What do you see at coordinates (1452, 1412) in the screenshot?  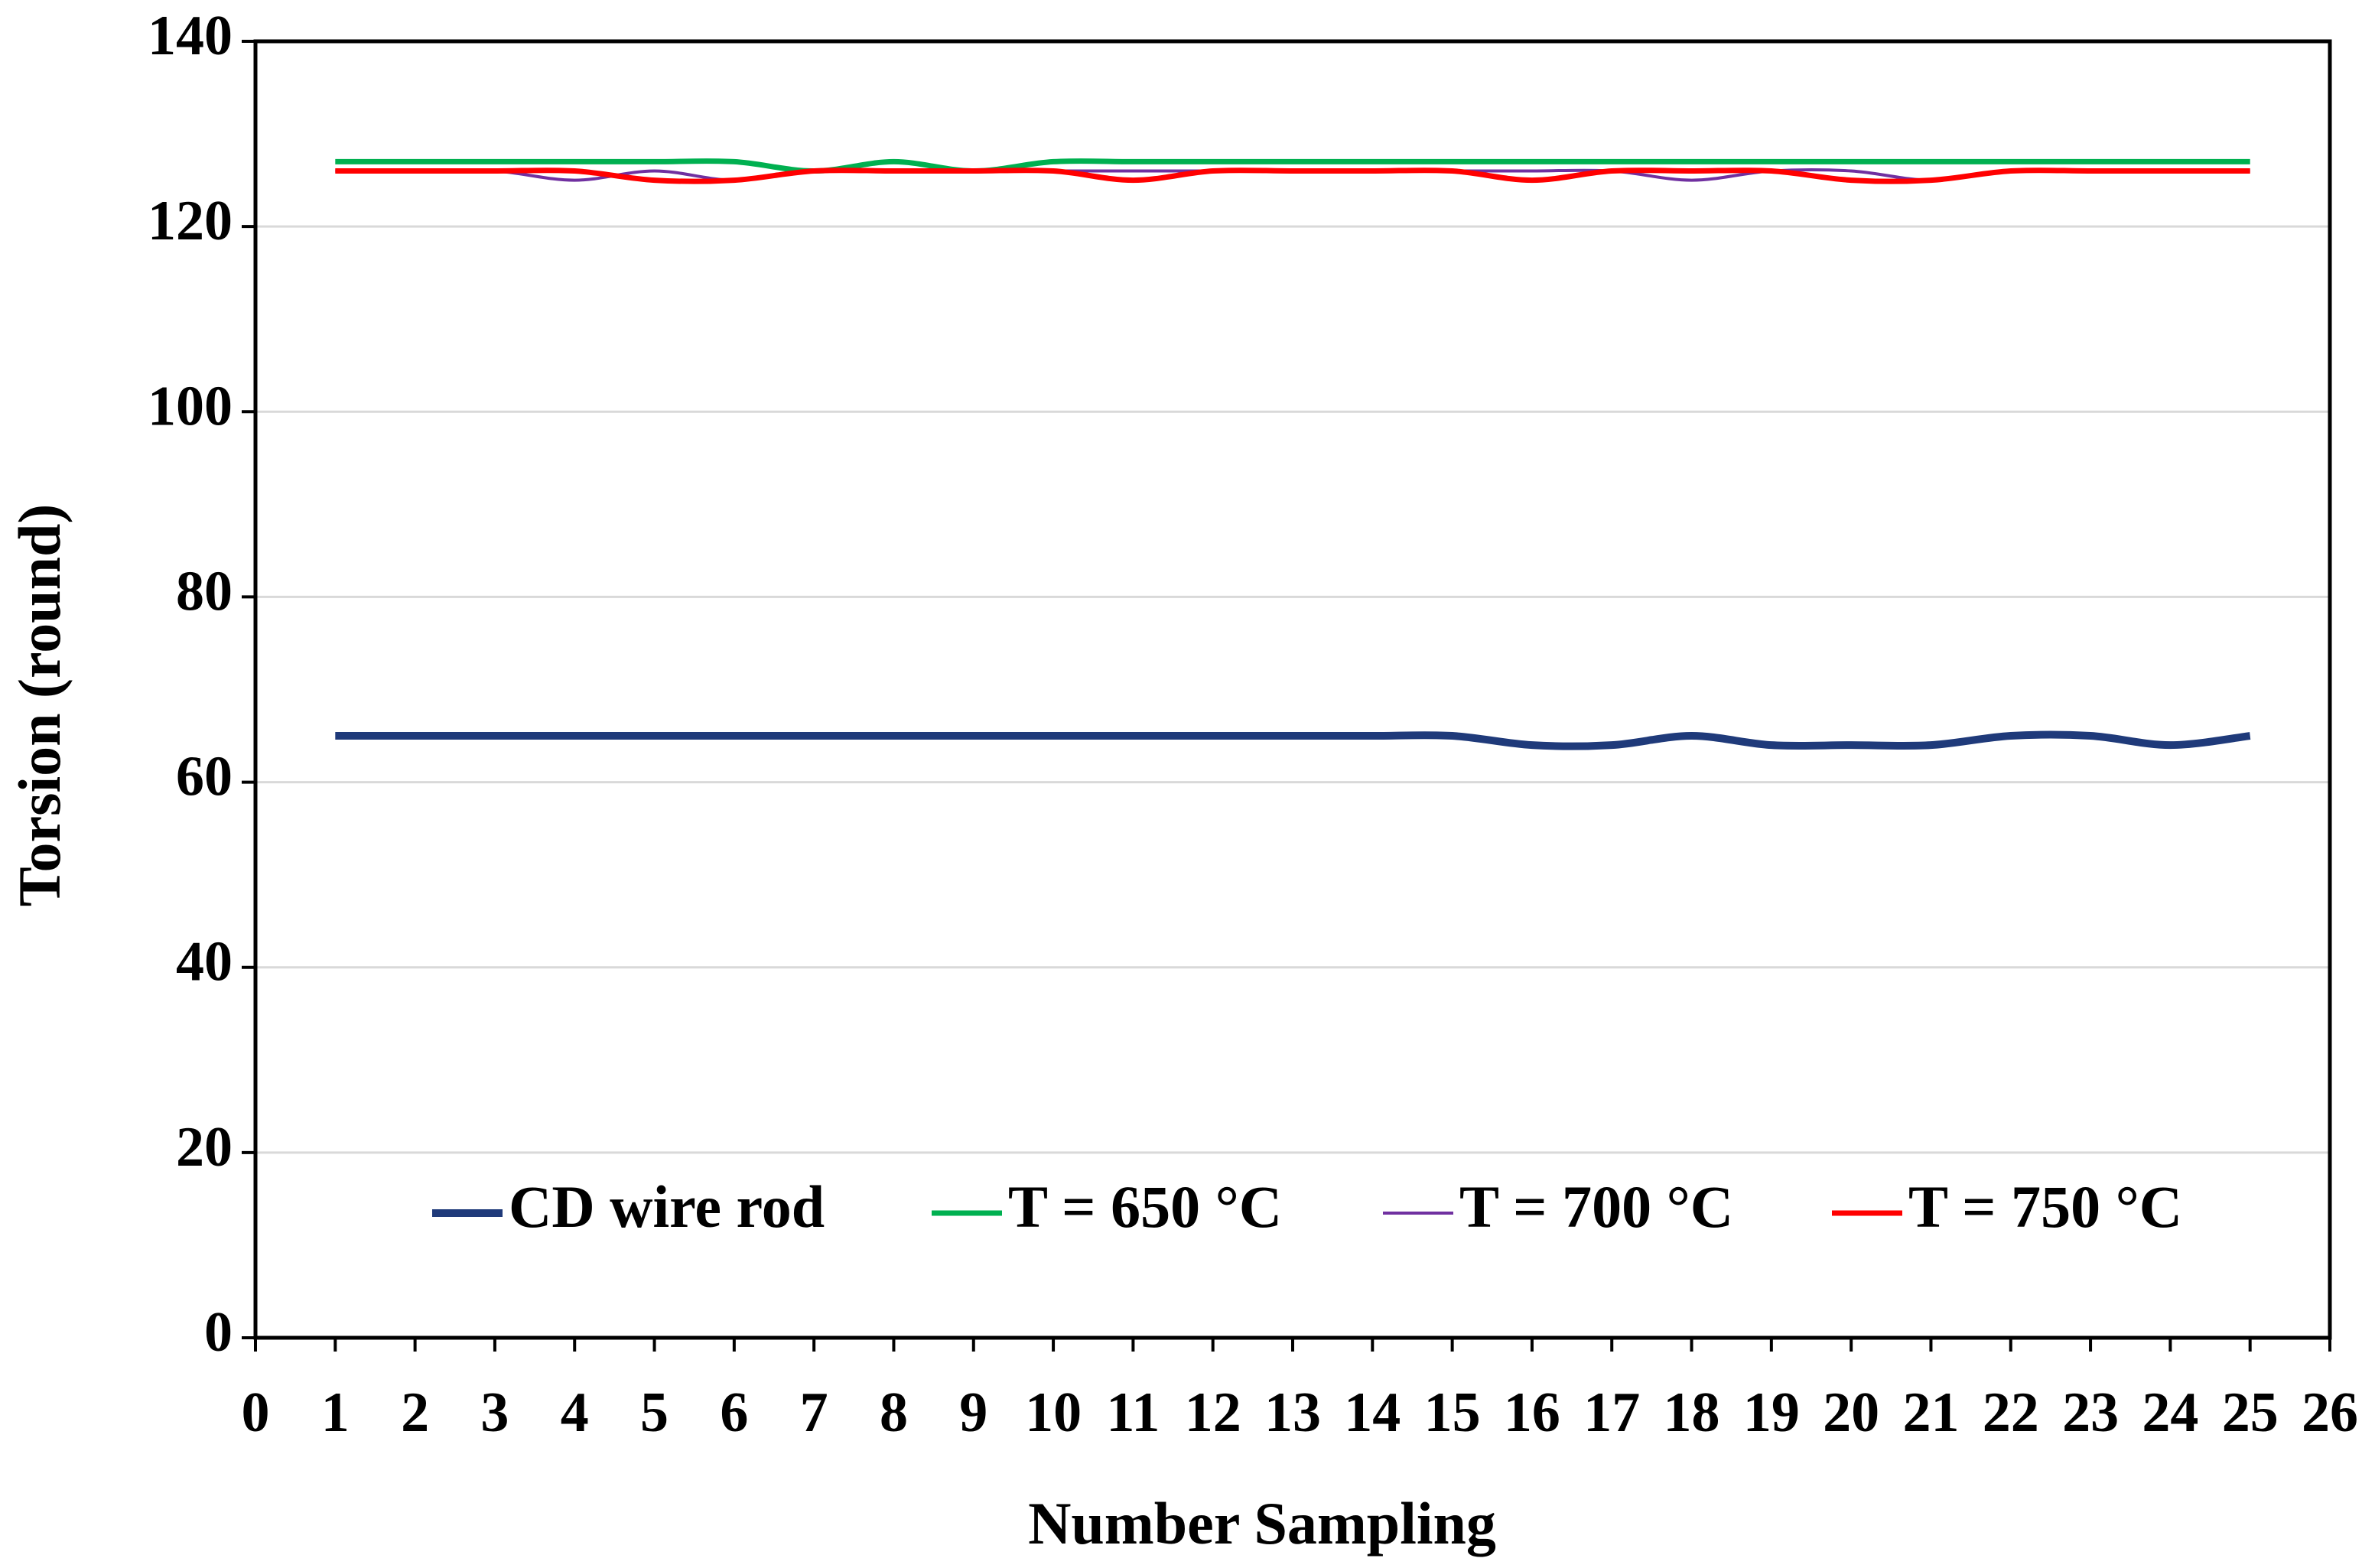 I see `x-tick-label: 15` at bounding box center [1452, 1412].